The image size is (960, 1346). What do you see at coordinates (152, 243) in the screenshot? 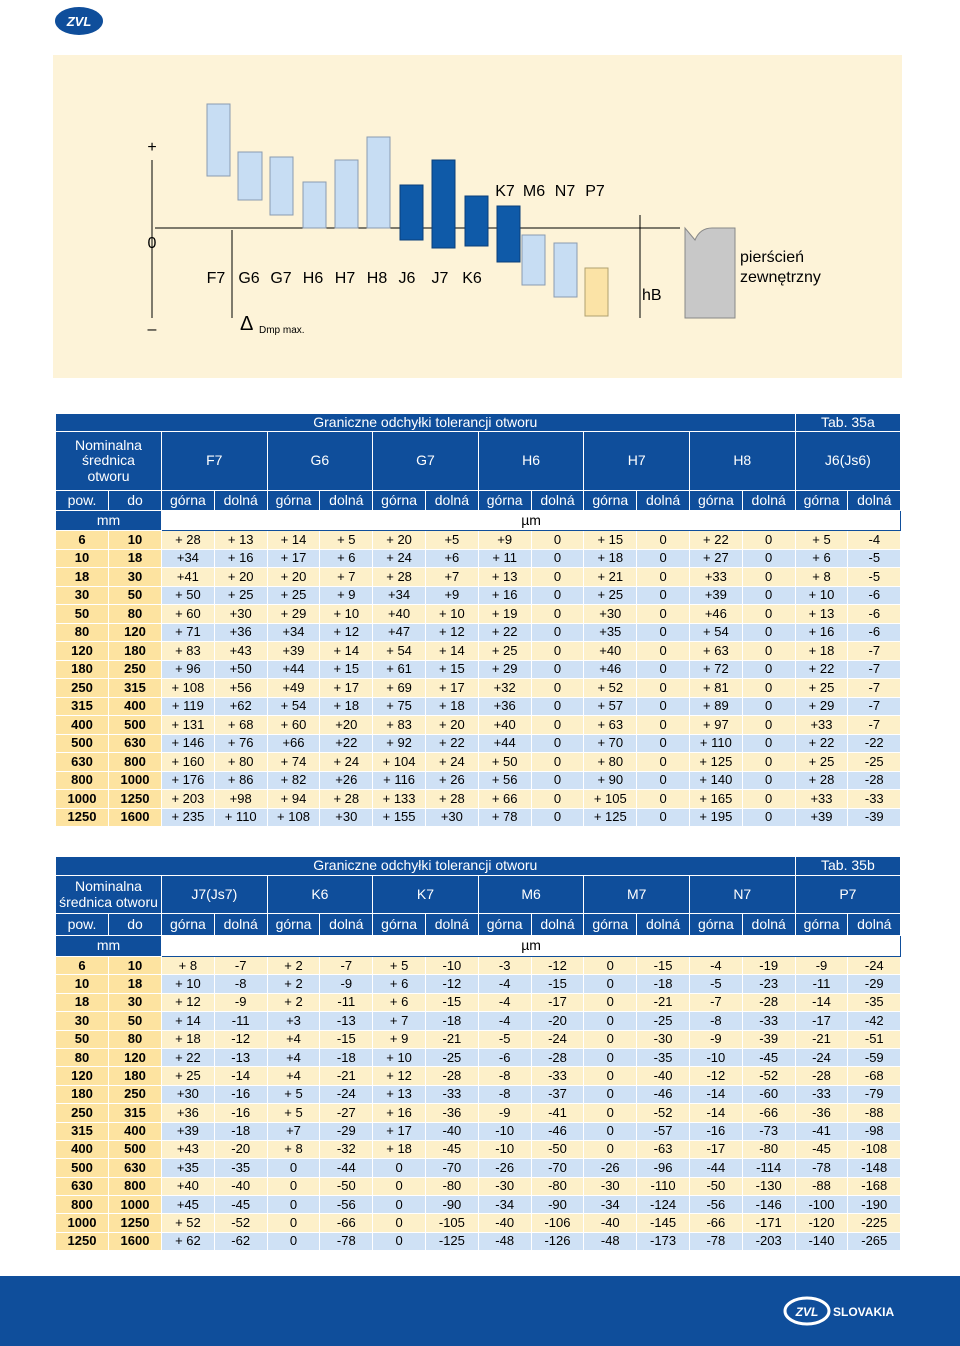
I see `zero: 0` at bounding box center [152, 243].